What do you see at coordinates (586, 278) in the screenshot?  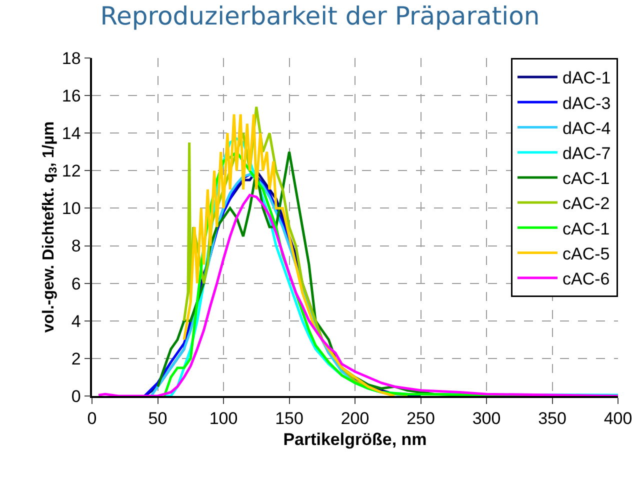 I see `legend-label: cAC-6` at bounding box center [586, 278].